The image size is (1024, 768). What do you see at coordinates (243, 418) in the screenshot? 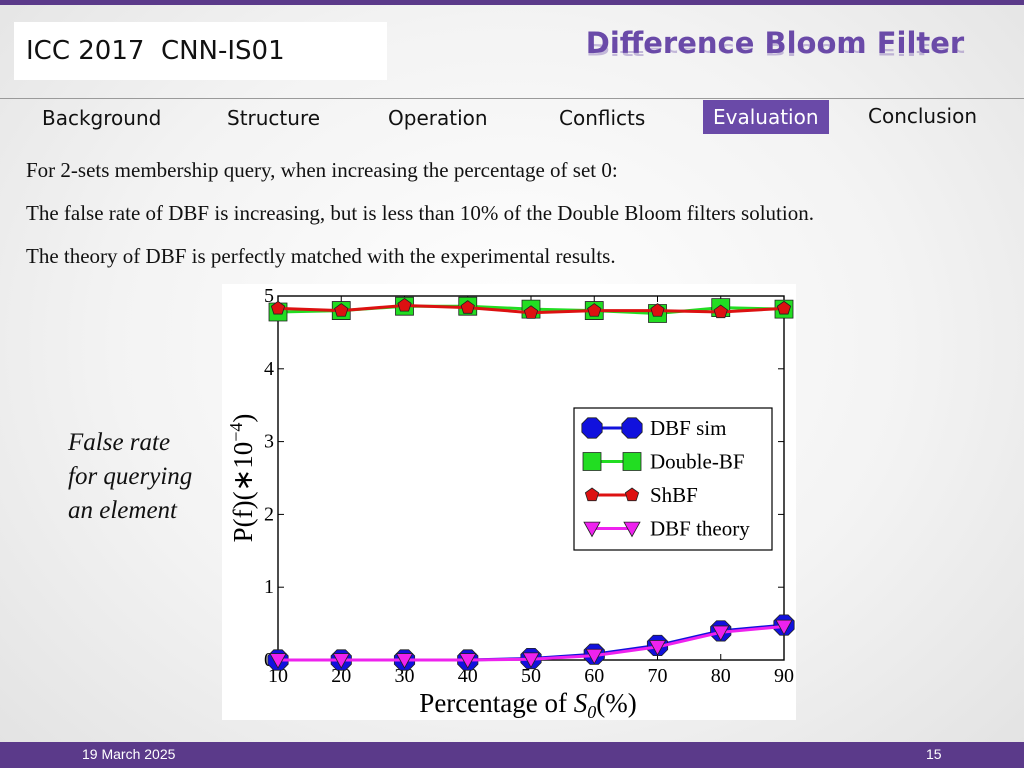
I see `y-axis-label-part: )` at bounding box center [243, 418].